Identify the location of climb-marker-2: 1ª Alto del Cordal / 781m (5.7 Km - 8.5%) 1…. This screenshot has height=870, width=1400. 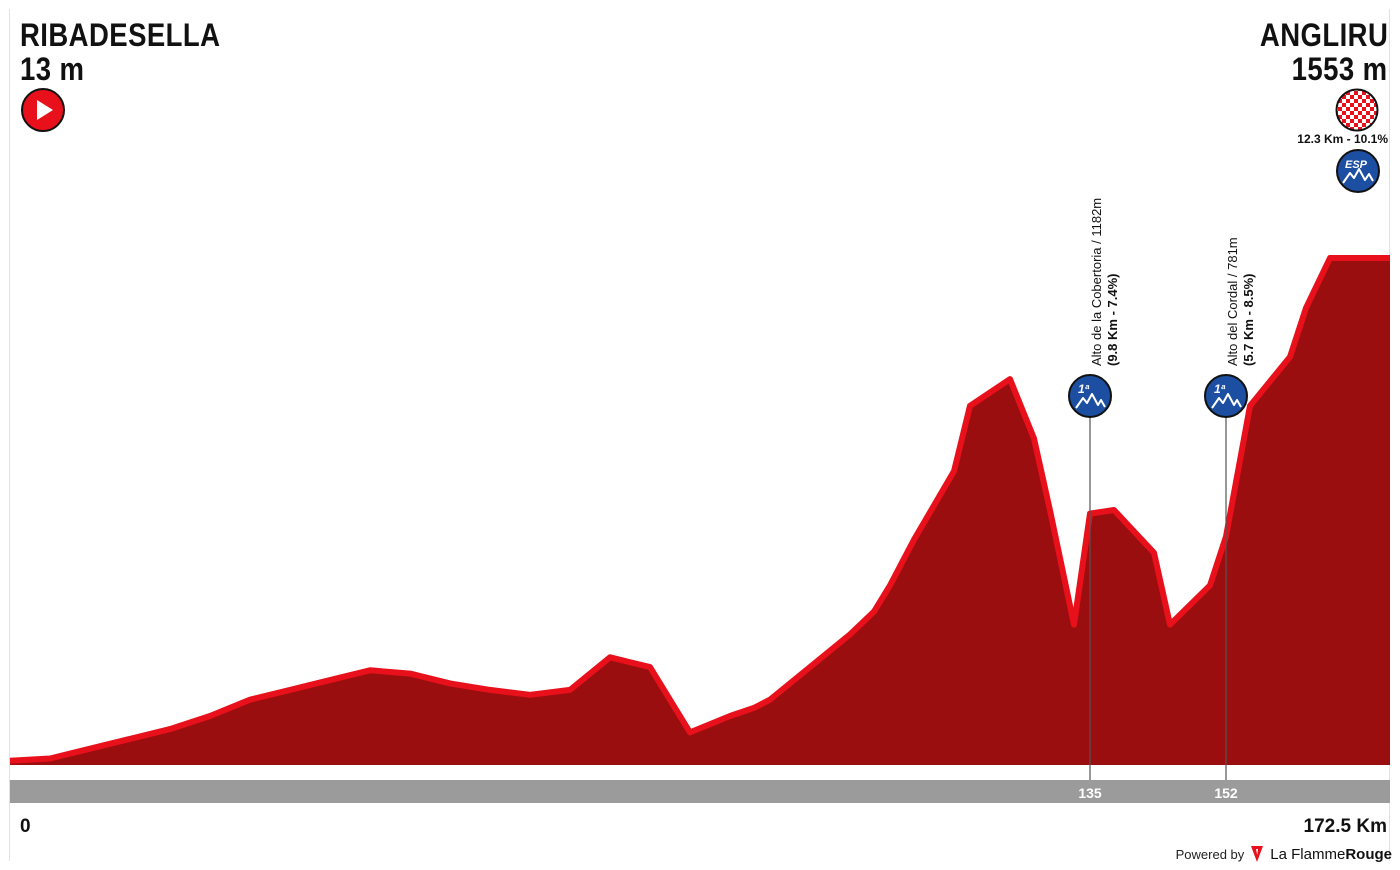
(1230, 519).